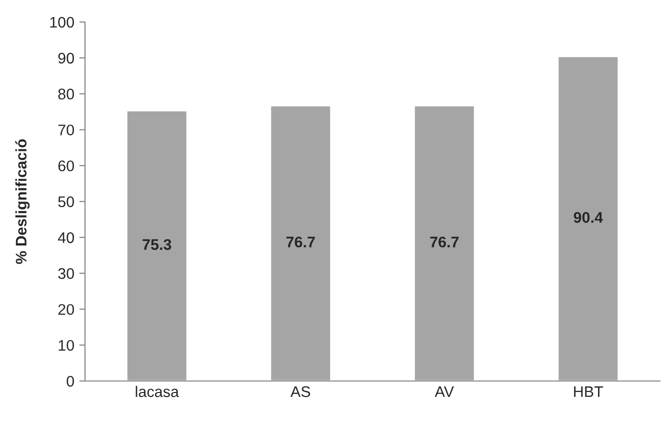 The height and width of the screenshot is (421, 670). Describe the element at coordinates (66, 202) in the screenshot. I see `y-tick-label: 50` at that location.